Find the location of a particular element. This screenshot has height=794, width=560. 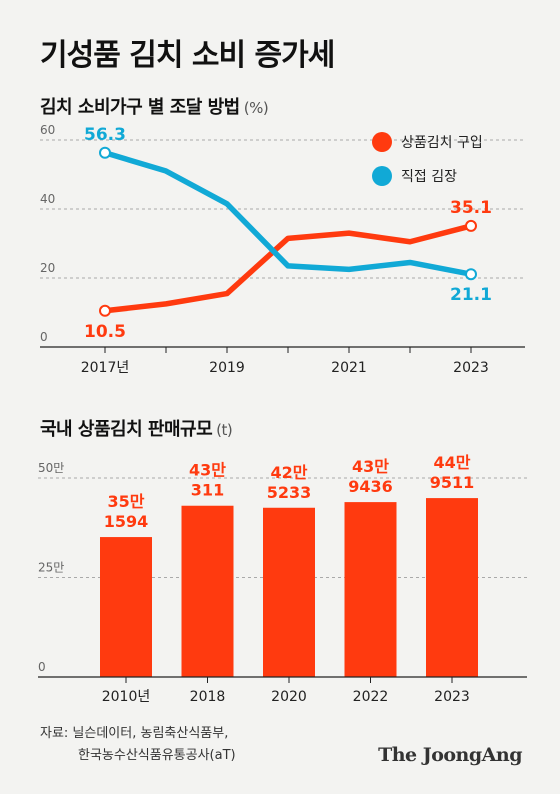

y-tick-label: 20 is located at coordinates (47, 268).